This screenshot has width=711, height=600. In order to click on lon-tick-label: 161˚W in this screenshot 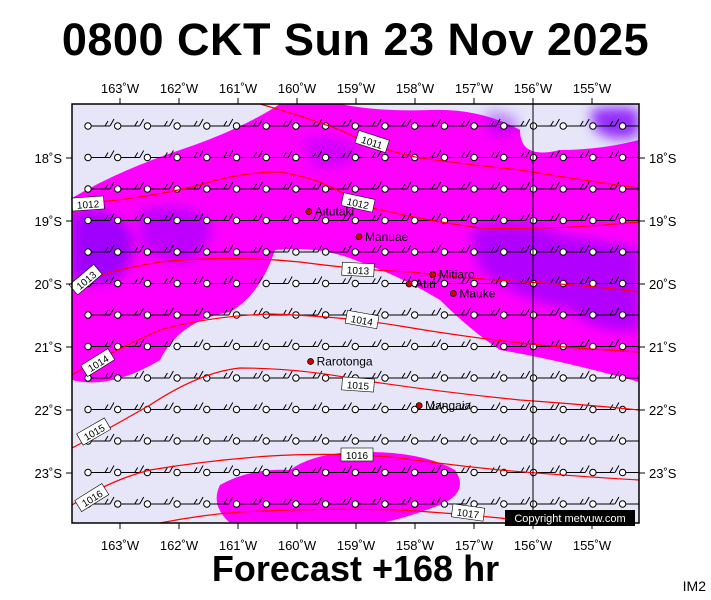, I will do `click(238, 88)`.